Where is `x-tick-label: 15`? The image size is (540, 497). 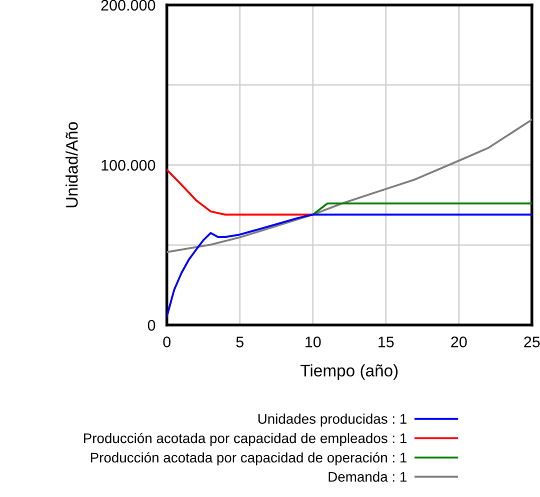 x-tick-label: 15 is located at coordinates (386, 342).